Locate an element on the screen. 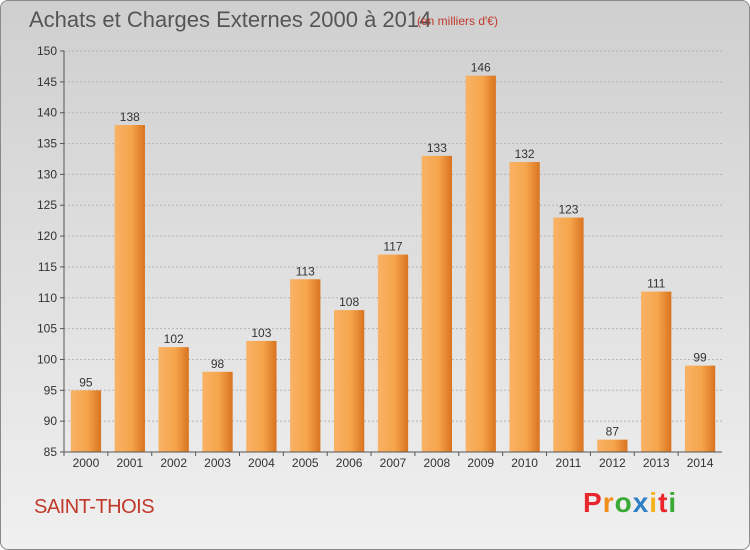 This screenshot has height=550, width=750. y-tick-label: 150 is located at coordinates (47, 51).